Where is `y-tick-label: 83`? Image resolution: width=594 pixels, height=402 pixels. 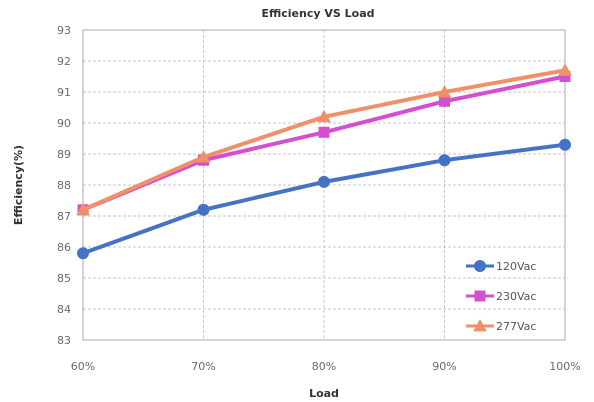
y-tick-label: 83 is located at coordinates (64, 340).